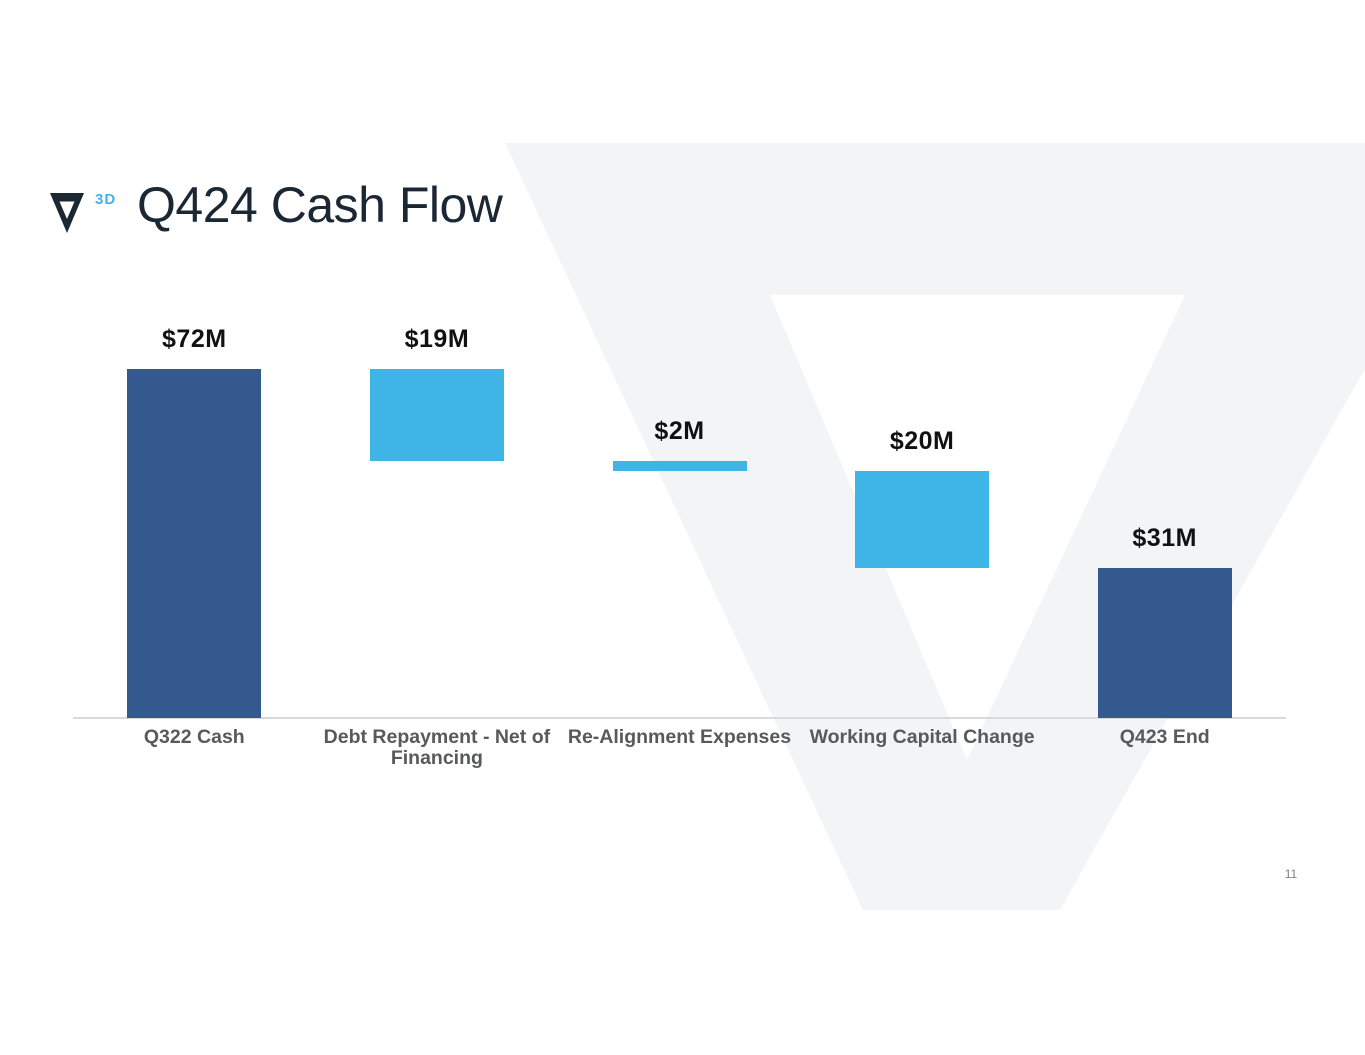 This screenshot has height=1055, width=1365. Describe the element at coordinates (679, 431) in the screenshot. I see `bar-value-label: $2M` at that location.